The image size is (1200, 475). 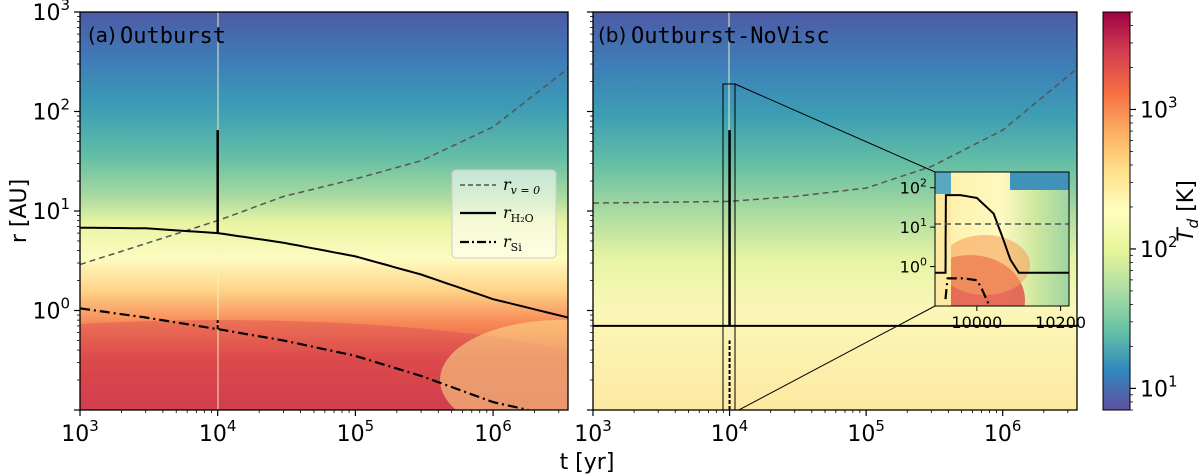 I want to click on zoom-connector-bottom, so click(x=836, y=357).